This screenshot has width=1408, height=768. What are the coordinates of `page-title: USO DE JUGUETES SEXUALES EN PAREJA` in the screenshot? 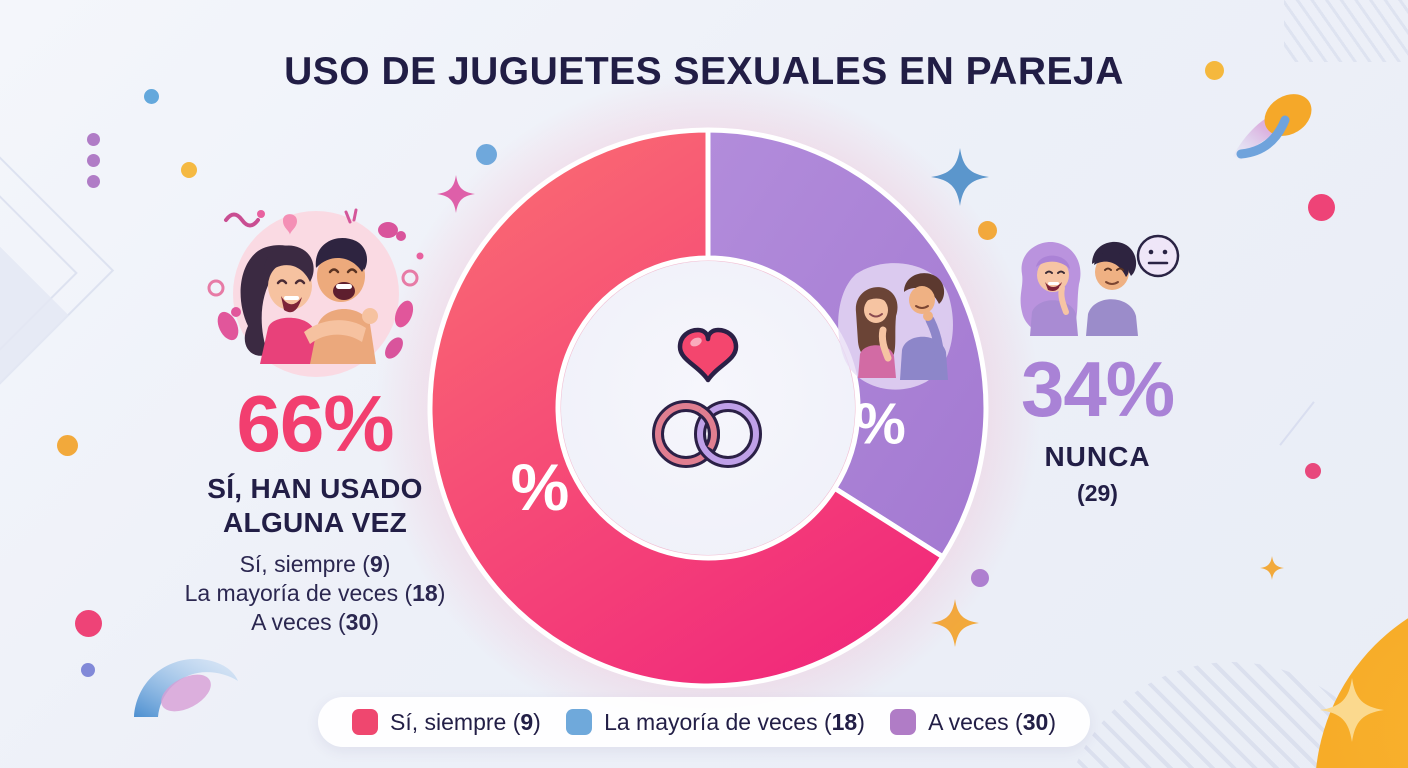 It's located at (704, 71).